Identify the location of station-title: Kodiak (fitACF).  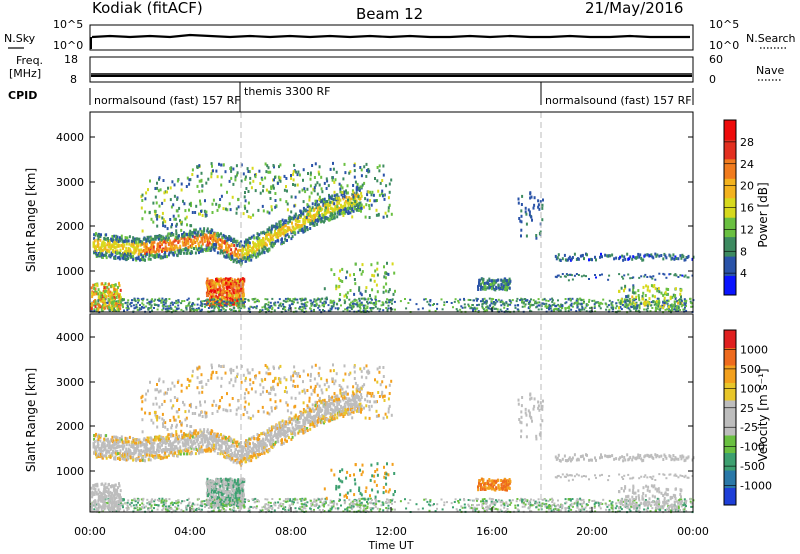
(147, 8).